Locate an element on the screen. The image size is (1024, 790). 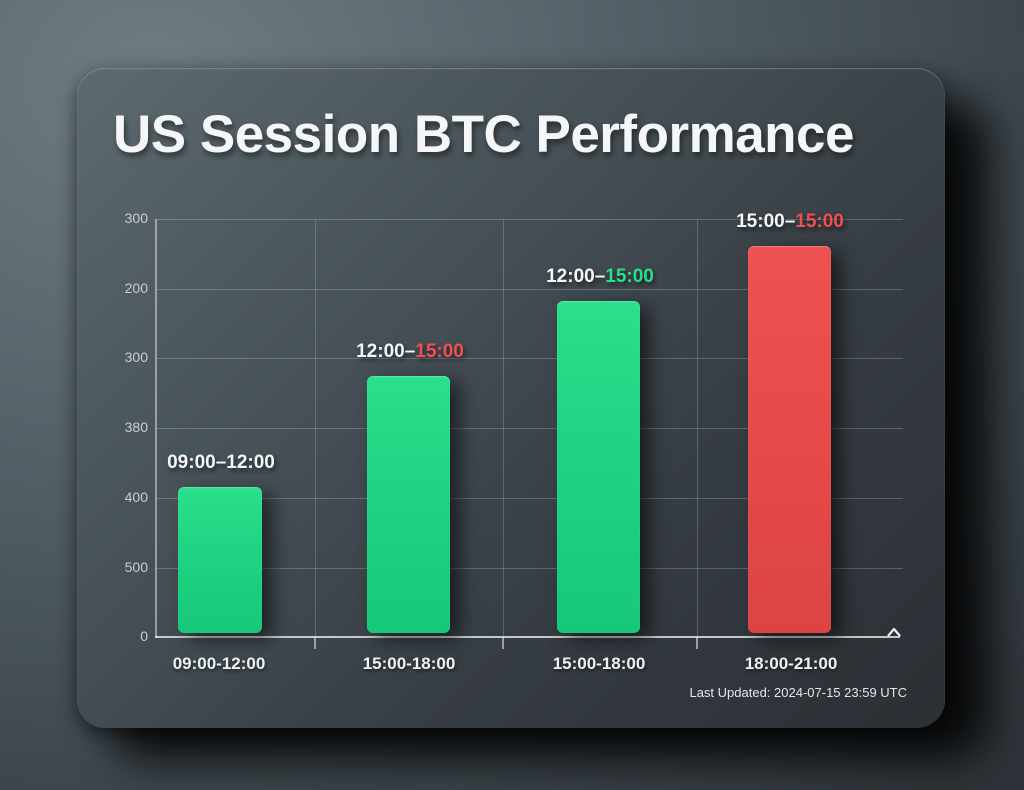
bar-15-18-b is located at coordinates (598, 467).